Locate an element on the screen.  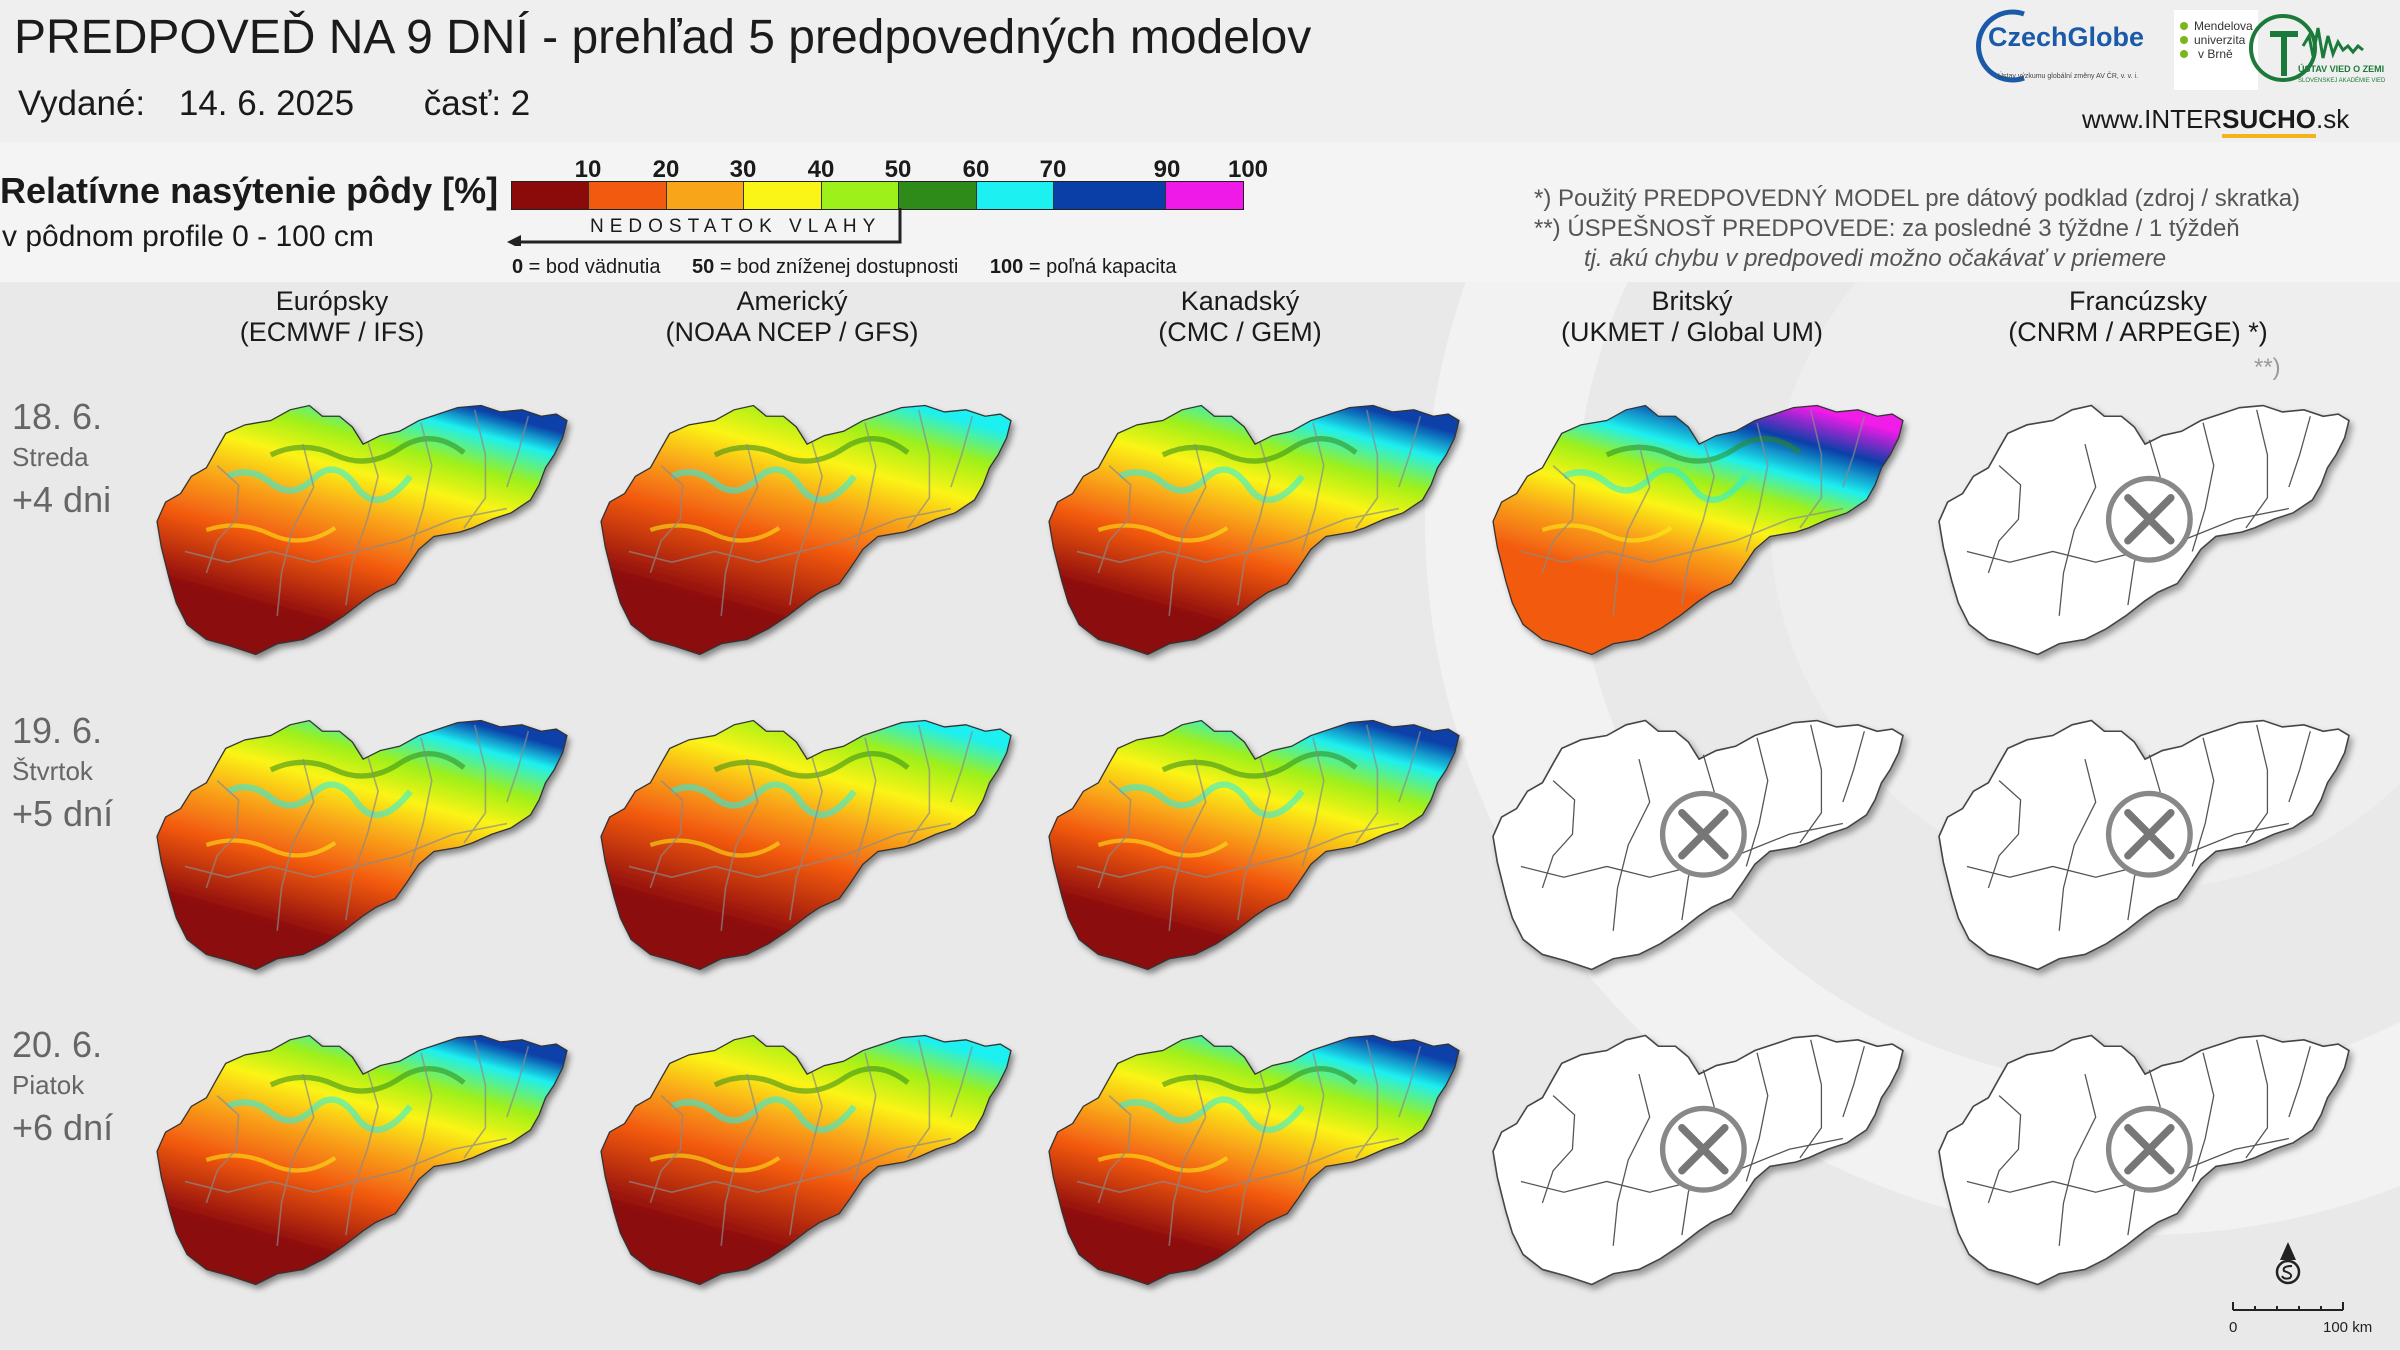
row-weekday: Streda is located at coordinates (50, 457).